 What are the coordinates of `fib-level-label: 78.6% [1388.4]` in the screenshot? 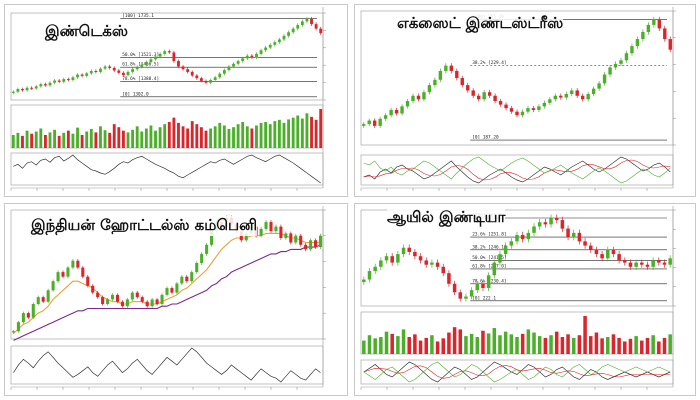 It's located at (140, 79).